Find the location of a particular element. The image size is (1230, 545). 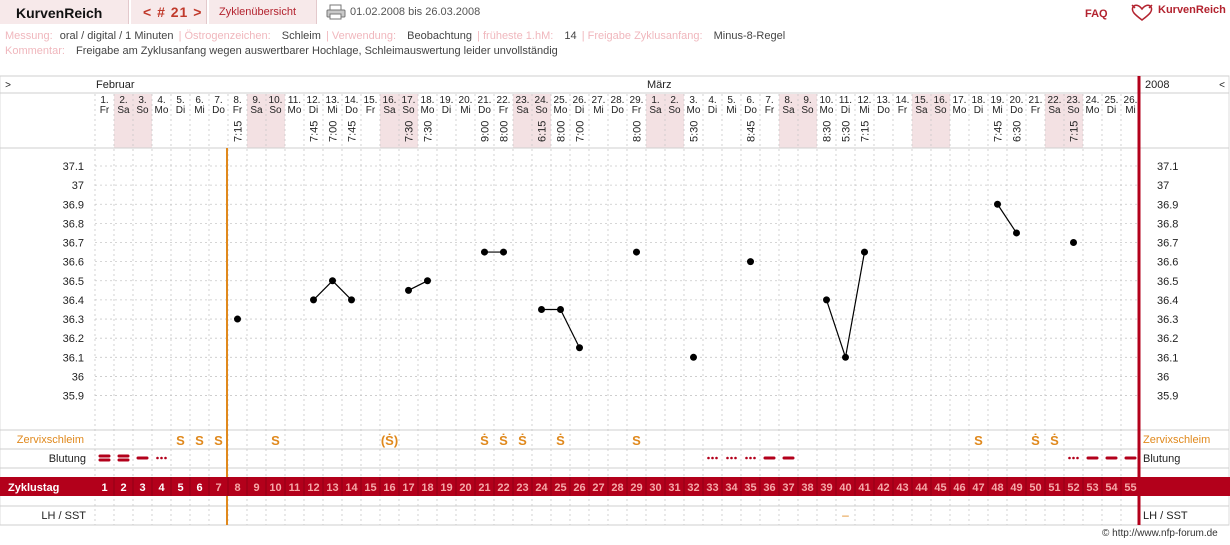

cycle-day-number: 36 is located at coordinates (769, 488).